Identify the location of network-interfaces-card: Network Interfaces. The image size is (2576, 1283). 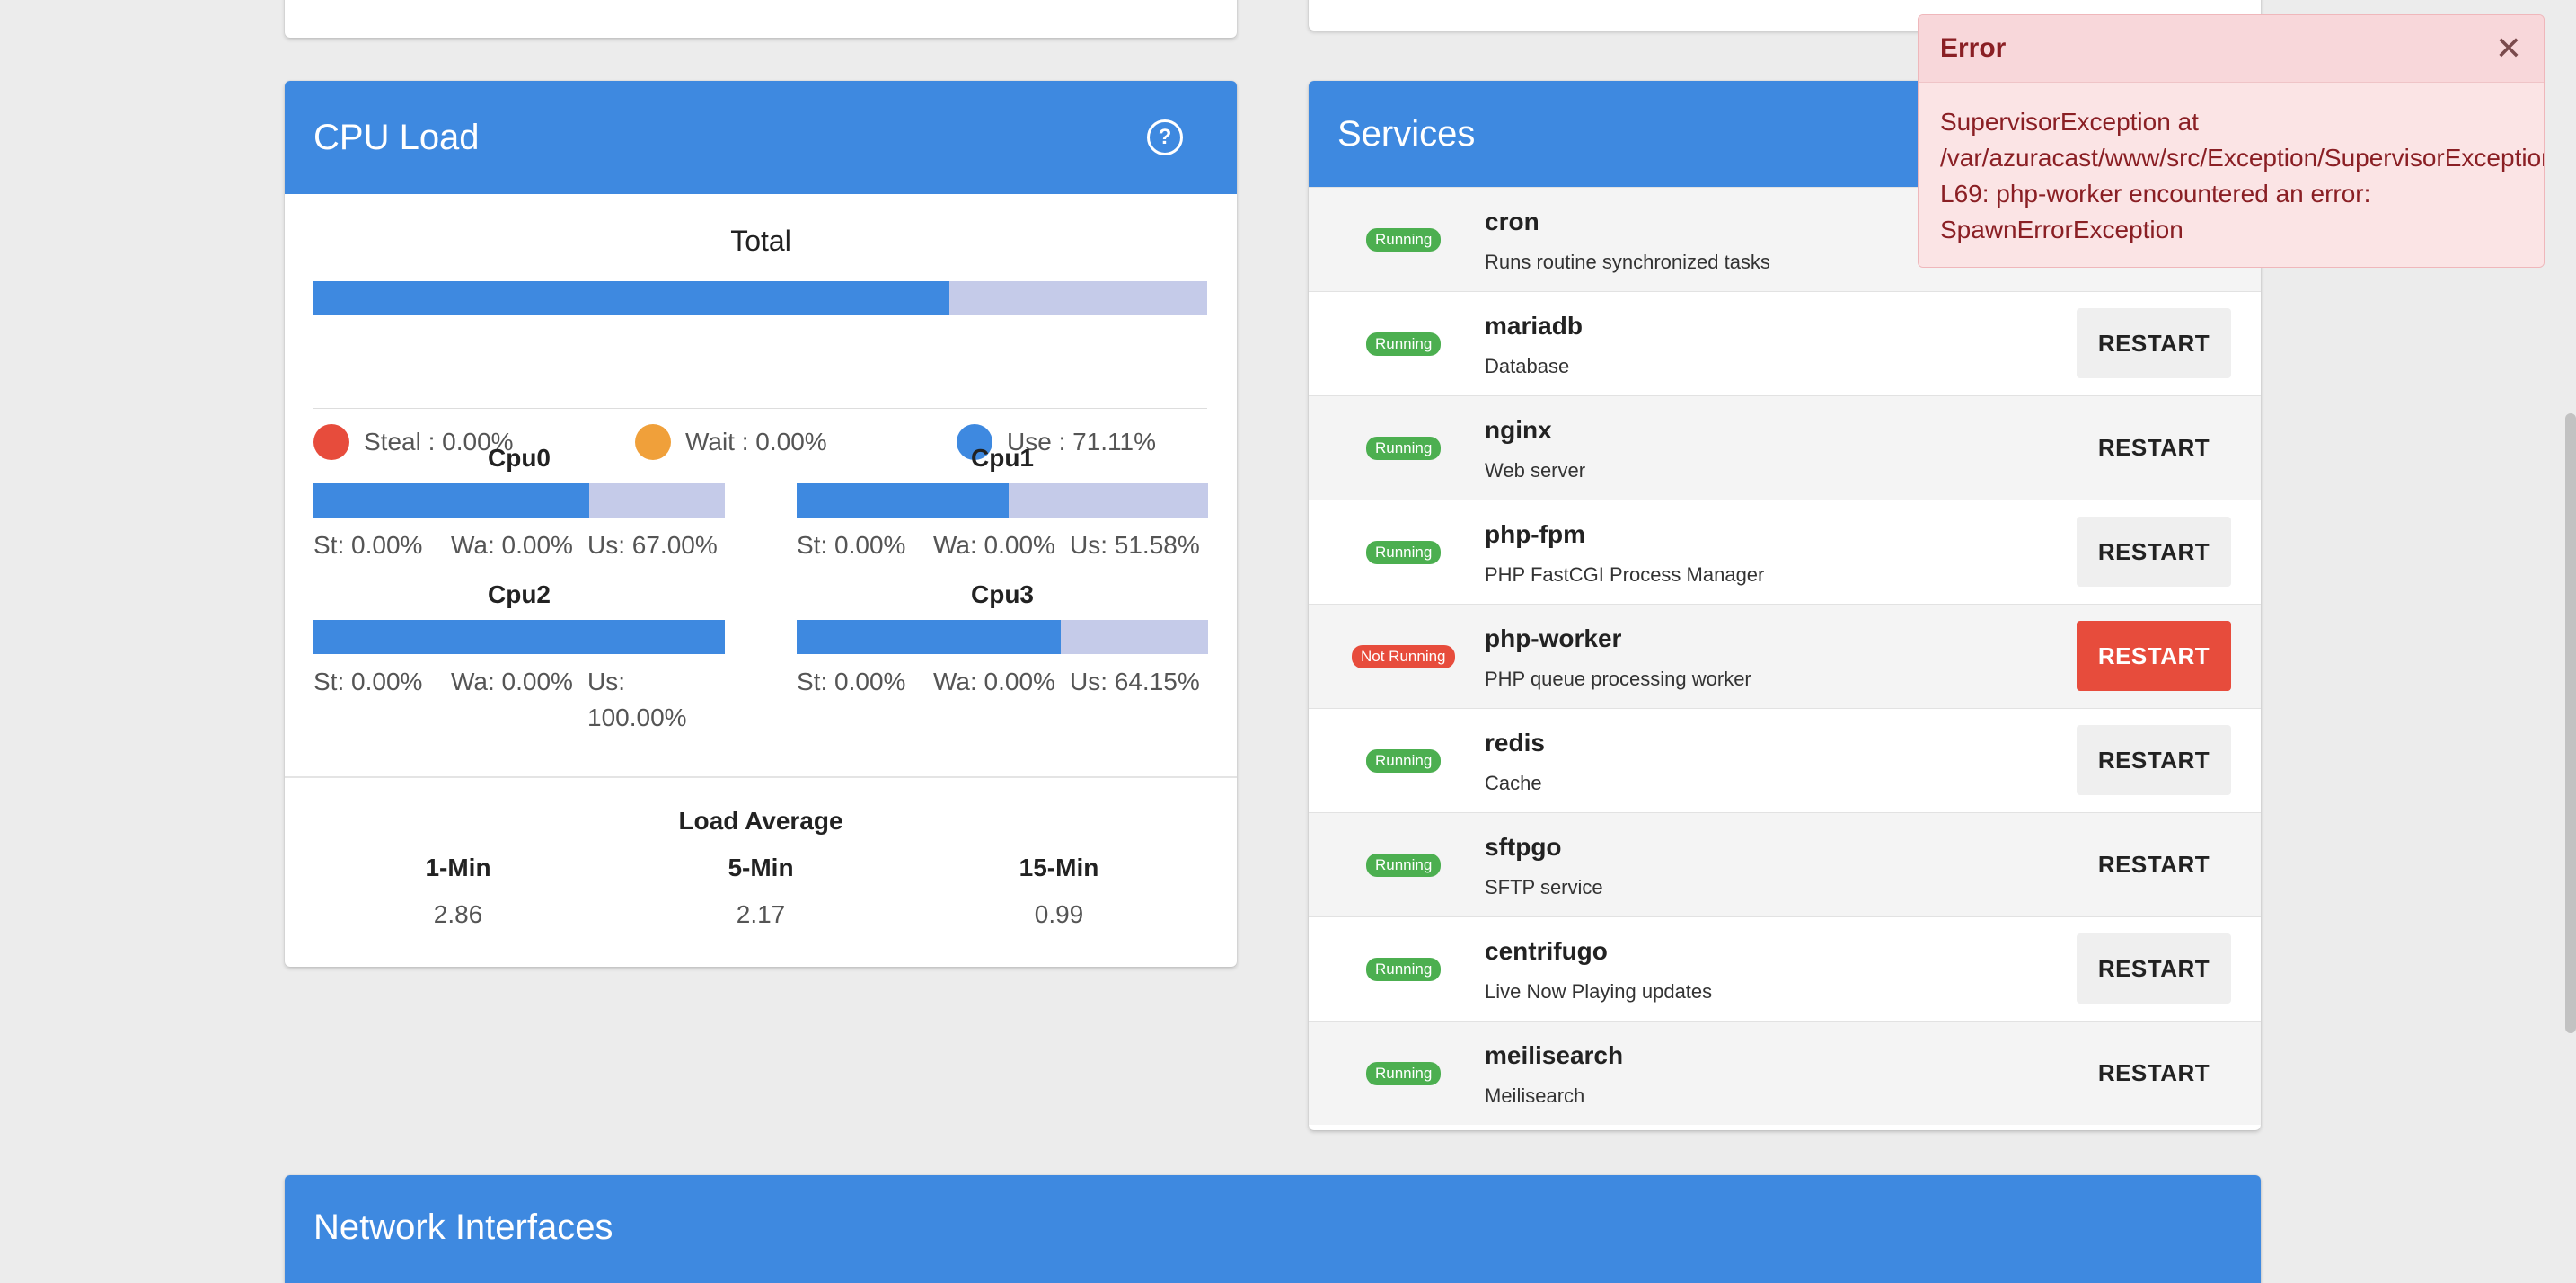
(1273, 1229).